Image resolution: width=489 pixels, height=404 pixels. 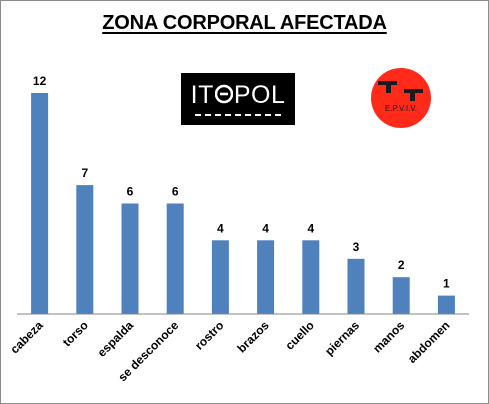 What do you see at coordinates (130, 258) in the screenshot?
I see `bar-espalda` at bounding box center [130, 258].